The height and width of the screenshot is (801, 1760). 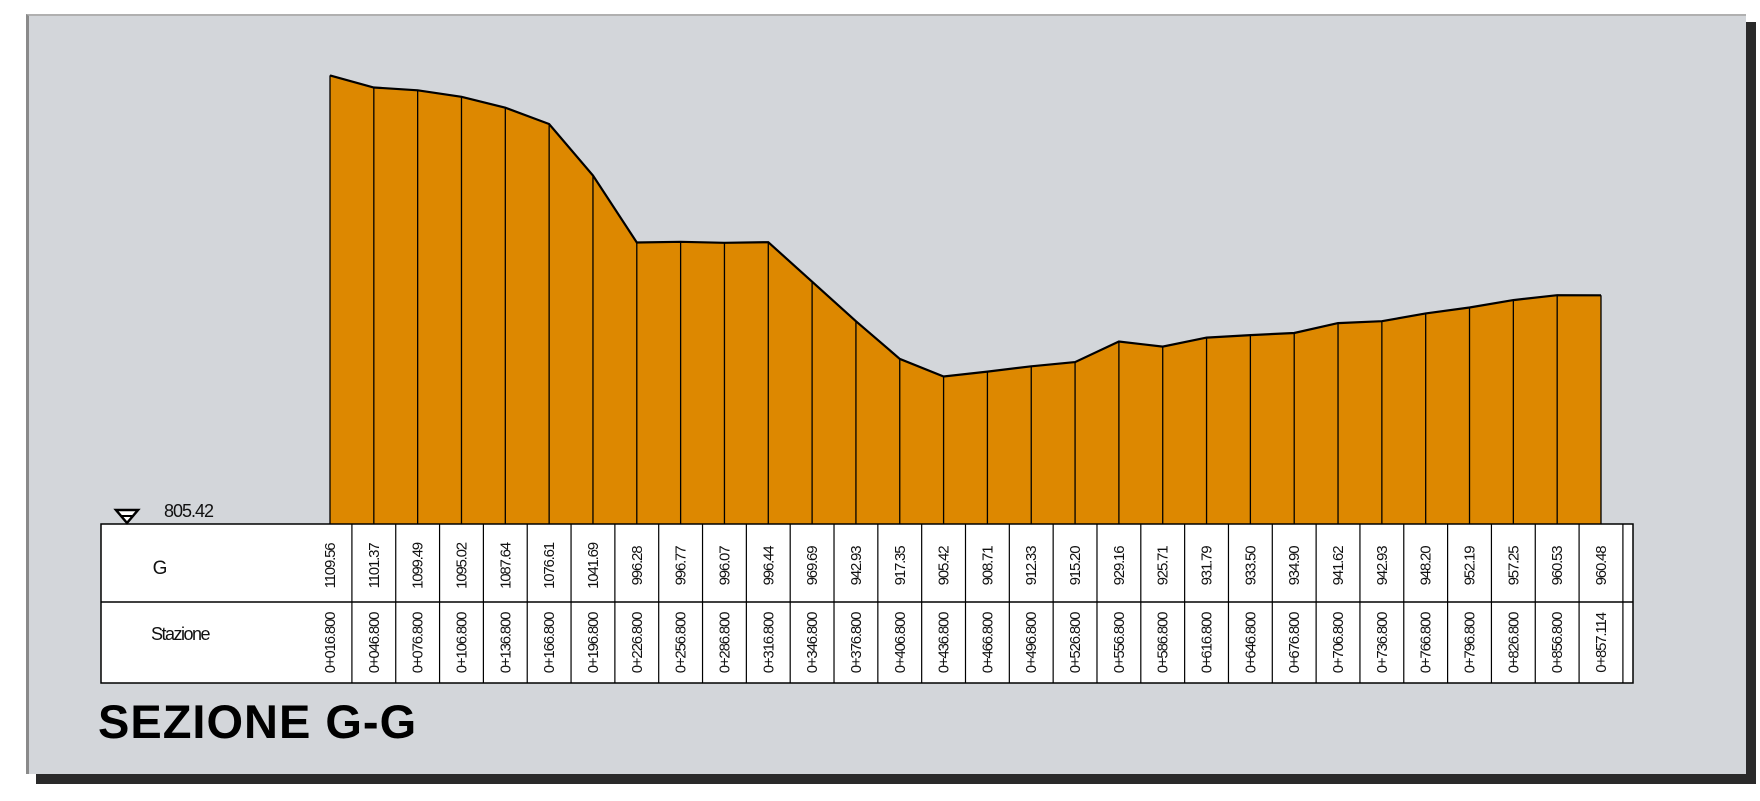 What do you see at coordinates (1470, 642) in the screenshot?
I see `station-value: 0+796.800` at bounding box center [1470, 642].